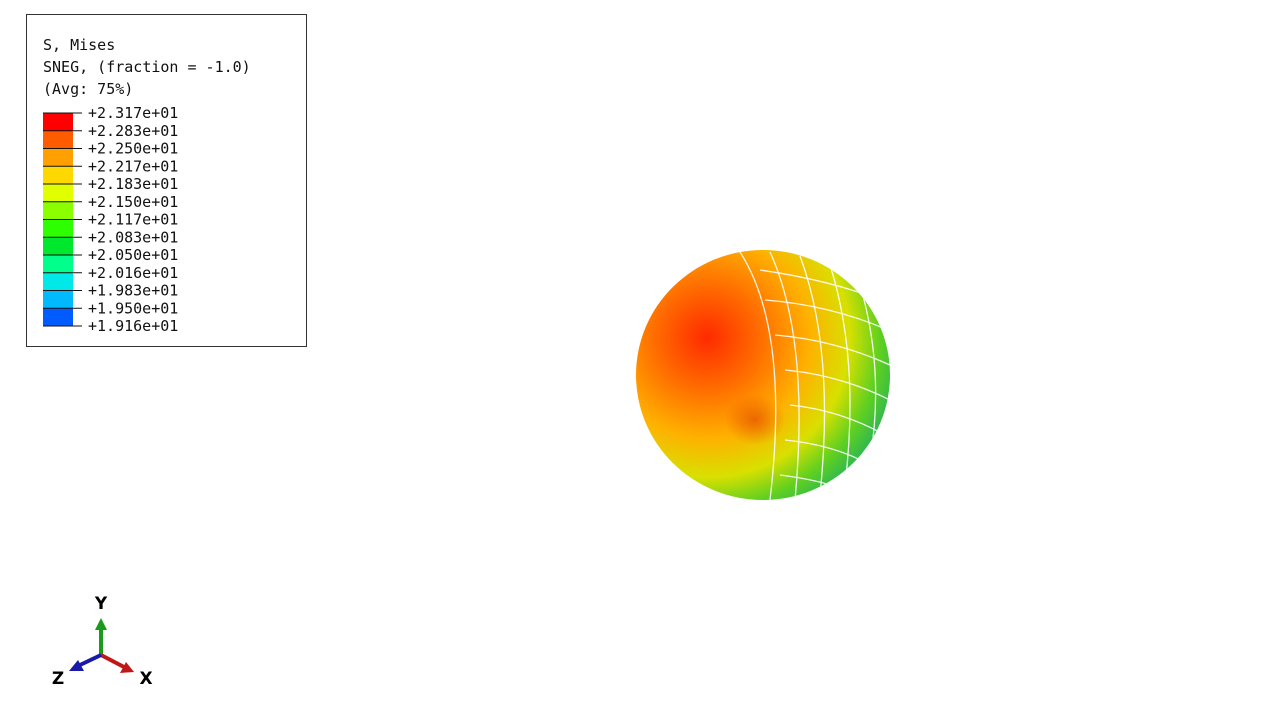  What do you see at coordinates (133, 131) in the screenshot?
I see `legend-label: +2.283e+01` at bounding box center [133, 131].